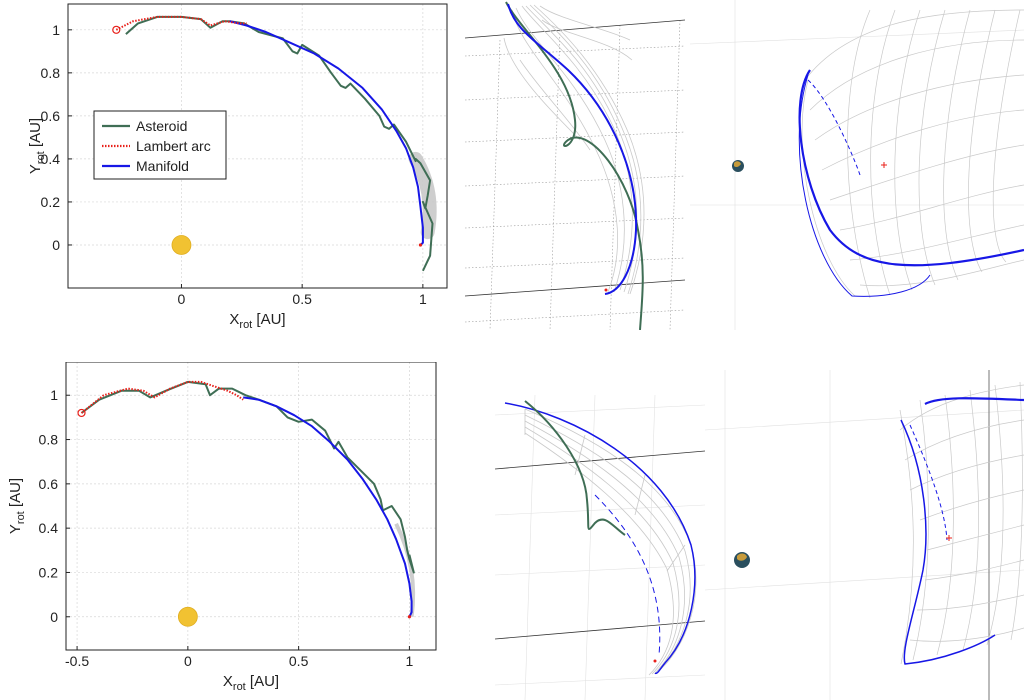  I want to click on x-tick-label: -0.5, so click(77, 661).